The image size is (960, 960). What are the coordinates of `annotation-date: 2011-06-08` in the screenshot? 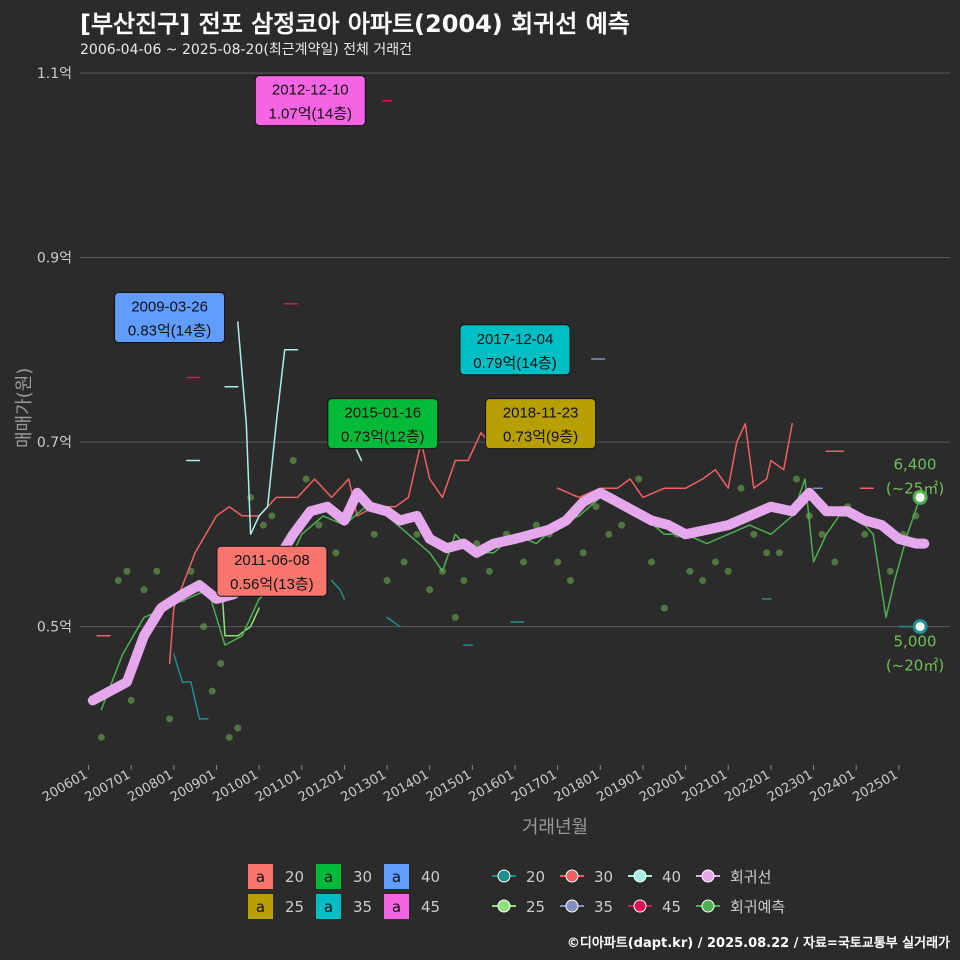 It's located at (272, 560).